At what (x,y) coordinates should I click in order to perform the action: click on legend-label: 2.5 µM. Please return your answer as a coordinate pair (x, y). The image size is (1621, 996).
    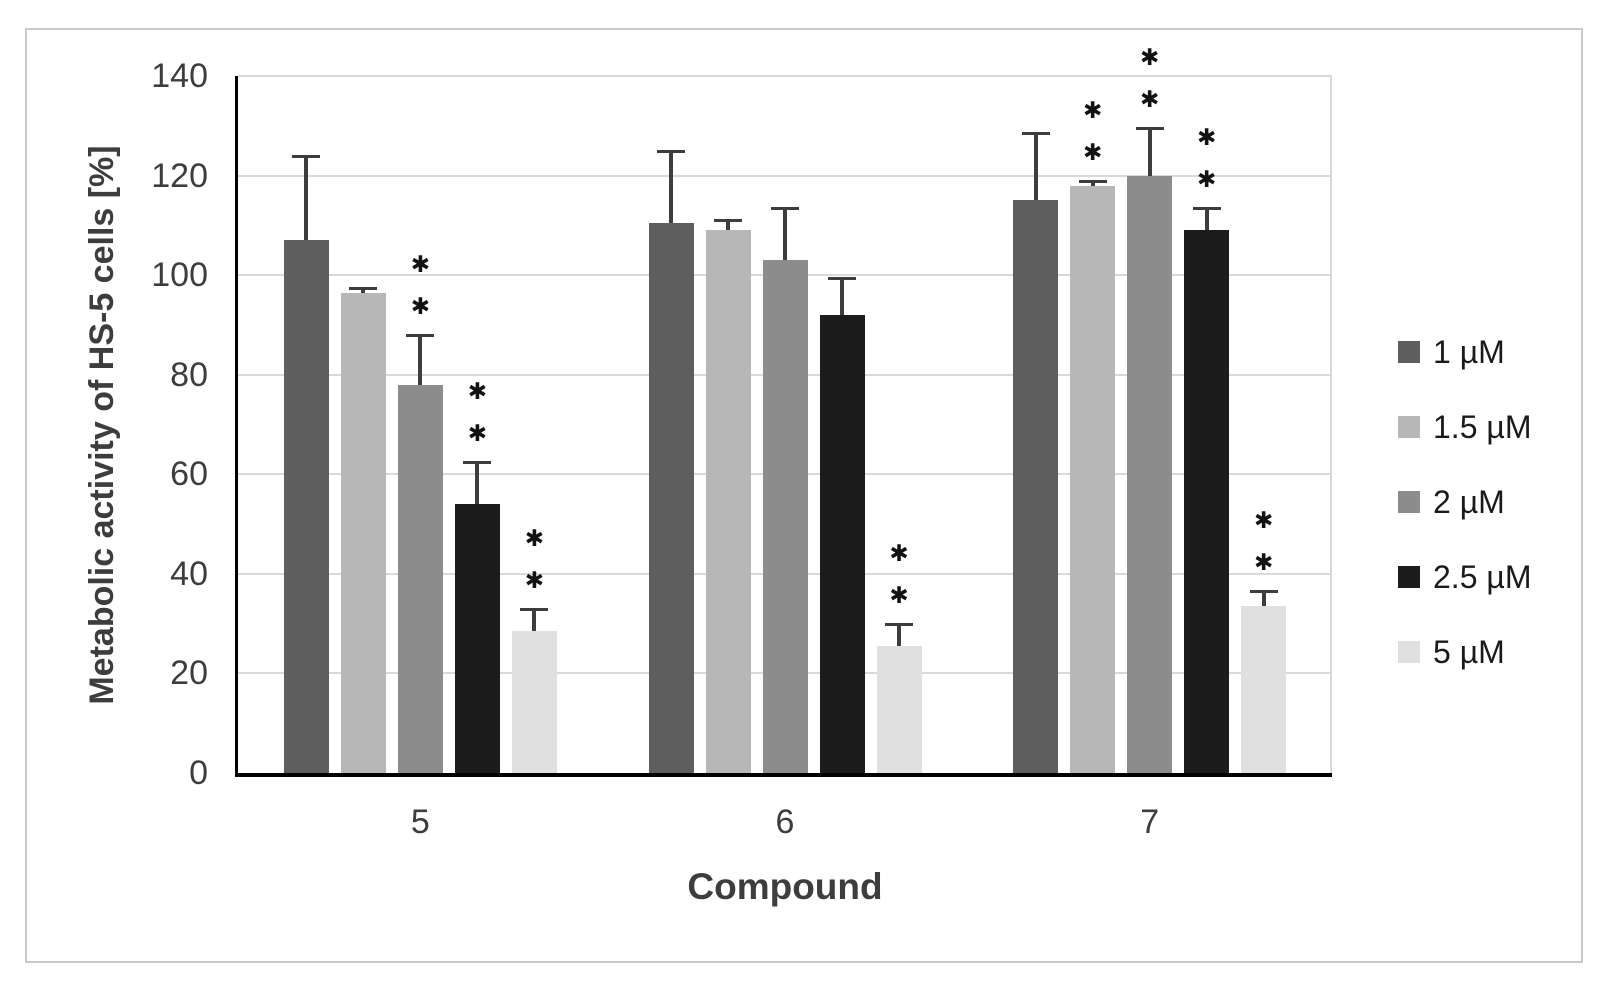
    Looking at the image, I should click on (1482, 576).